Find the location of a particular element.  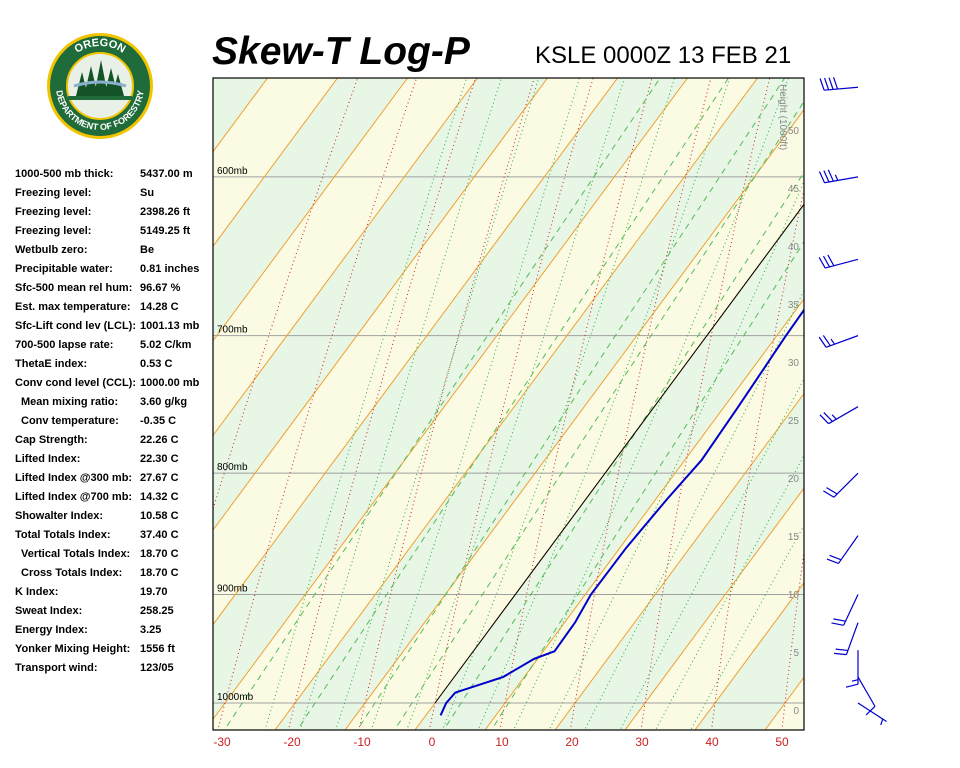

pressure-label: 800mb is located at coordinates (232, 467).